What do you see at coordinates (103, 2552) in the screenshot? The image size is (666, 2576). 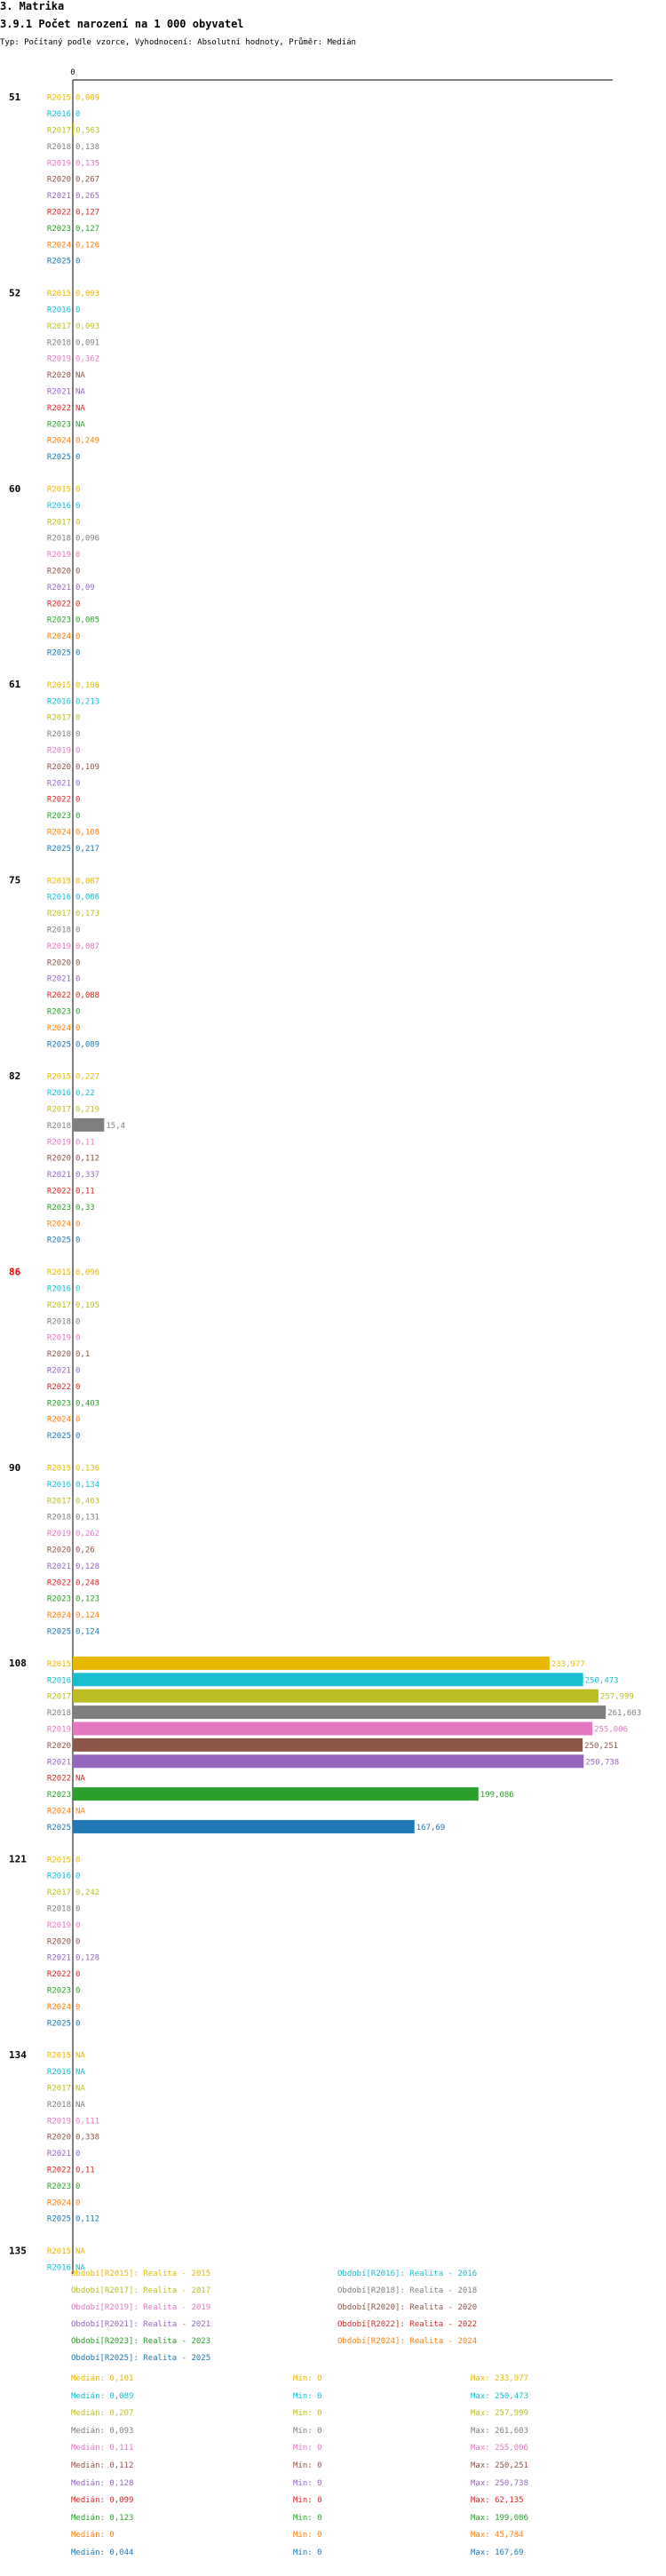 I see `stat-median: Medián: 0,044` at bounding box center [103, 2552].